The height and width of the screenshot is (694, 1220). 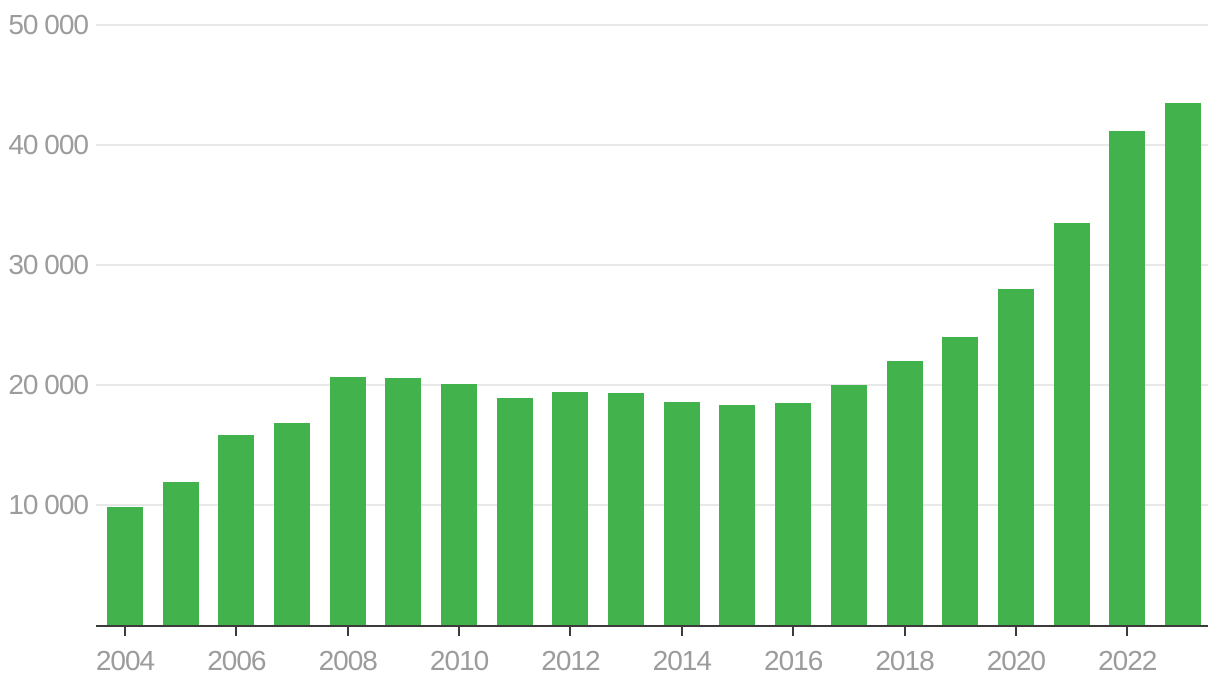 What do you see at coordinates (1071, 424) in the screenshot?
I see `bar-2021` at bounding box center [1071, 424].